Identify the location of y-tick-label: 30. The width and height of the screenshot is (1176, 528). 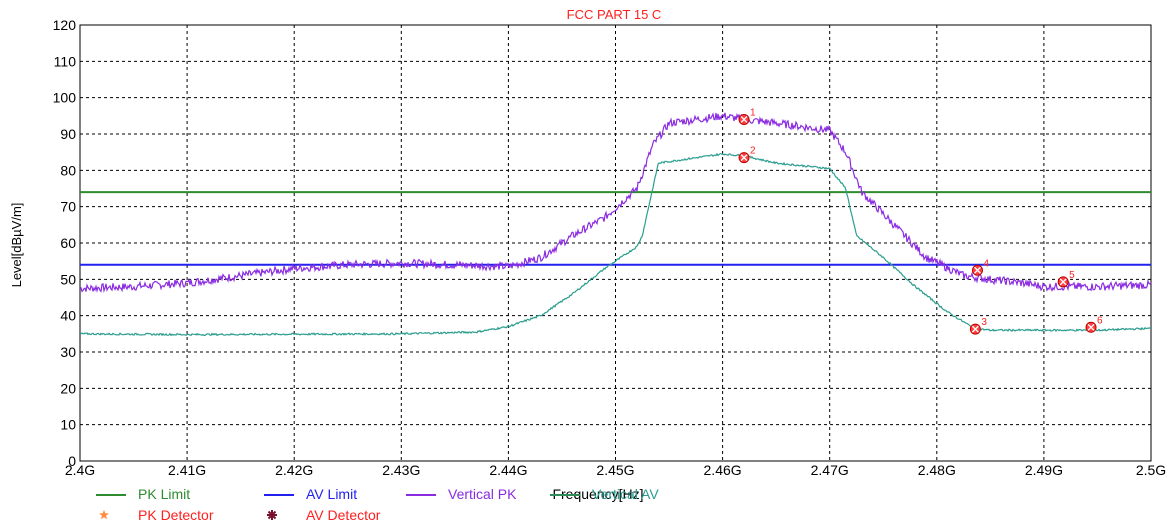
(68, 352).